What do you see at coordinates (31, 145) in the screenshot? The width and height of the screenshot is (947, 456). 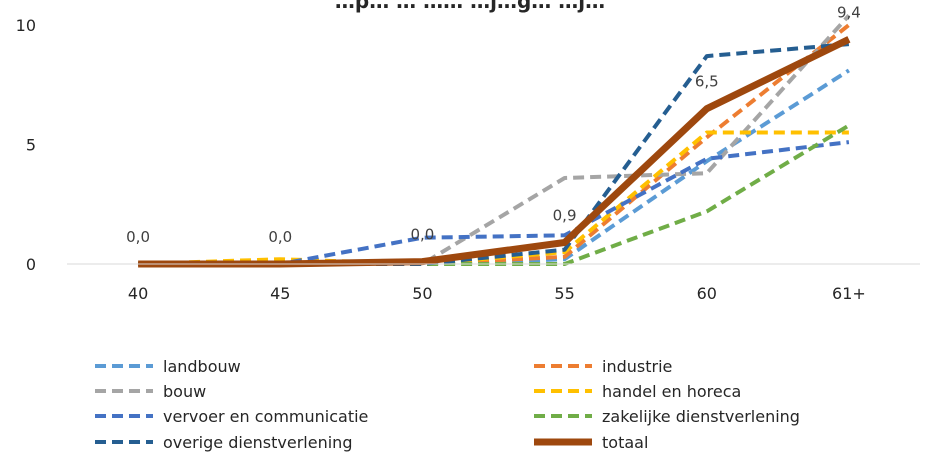 I see `y-tick-label: 5` at bounding box center [31, 145].